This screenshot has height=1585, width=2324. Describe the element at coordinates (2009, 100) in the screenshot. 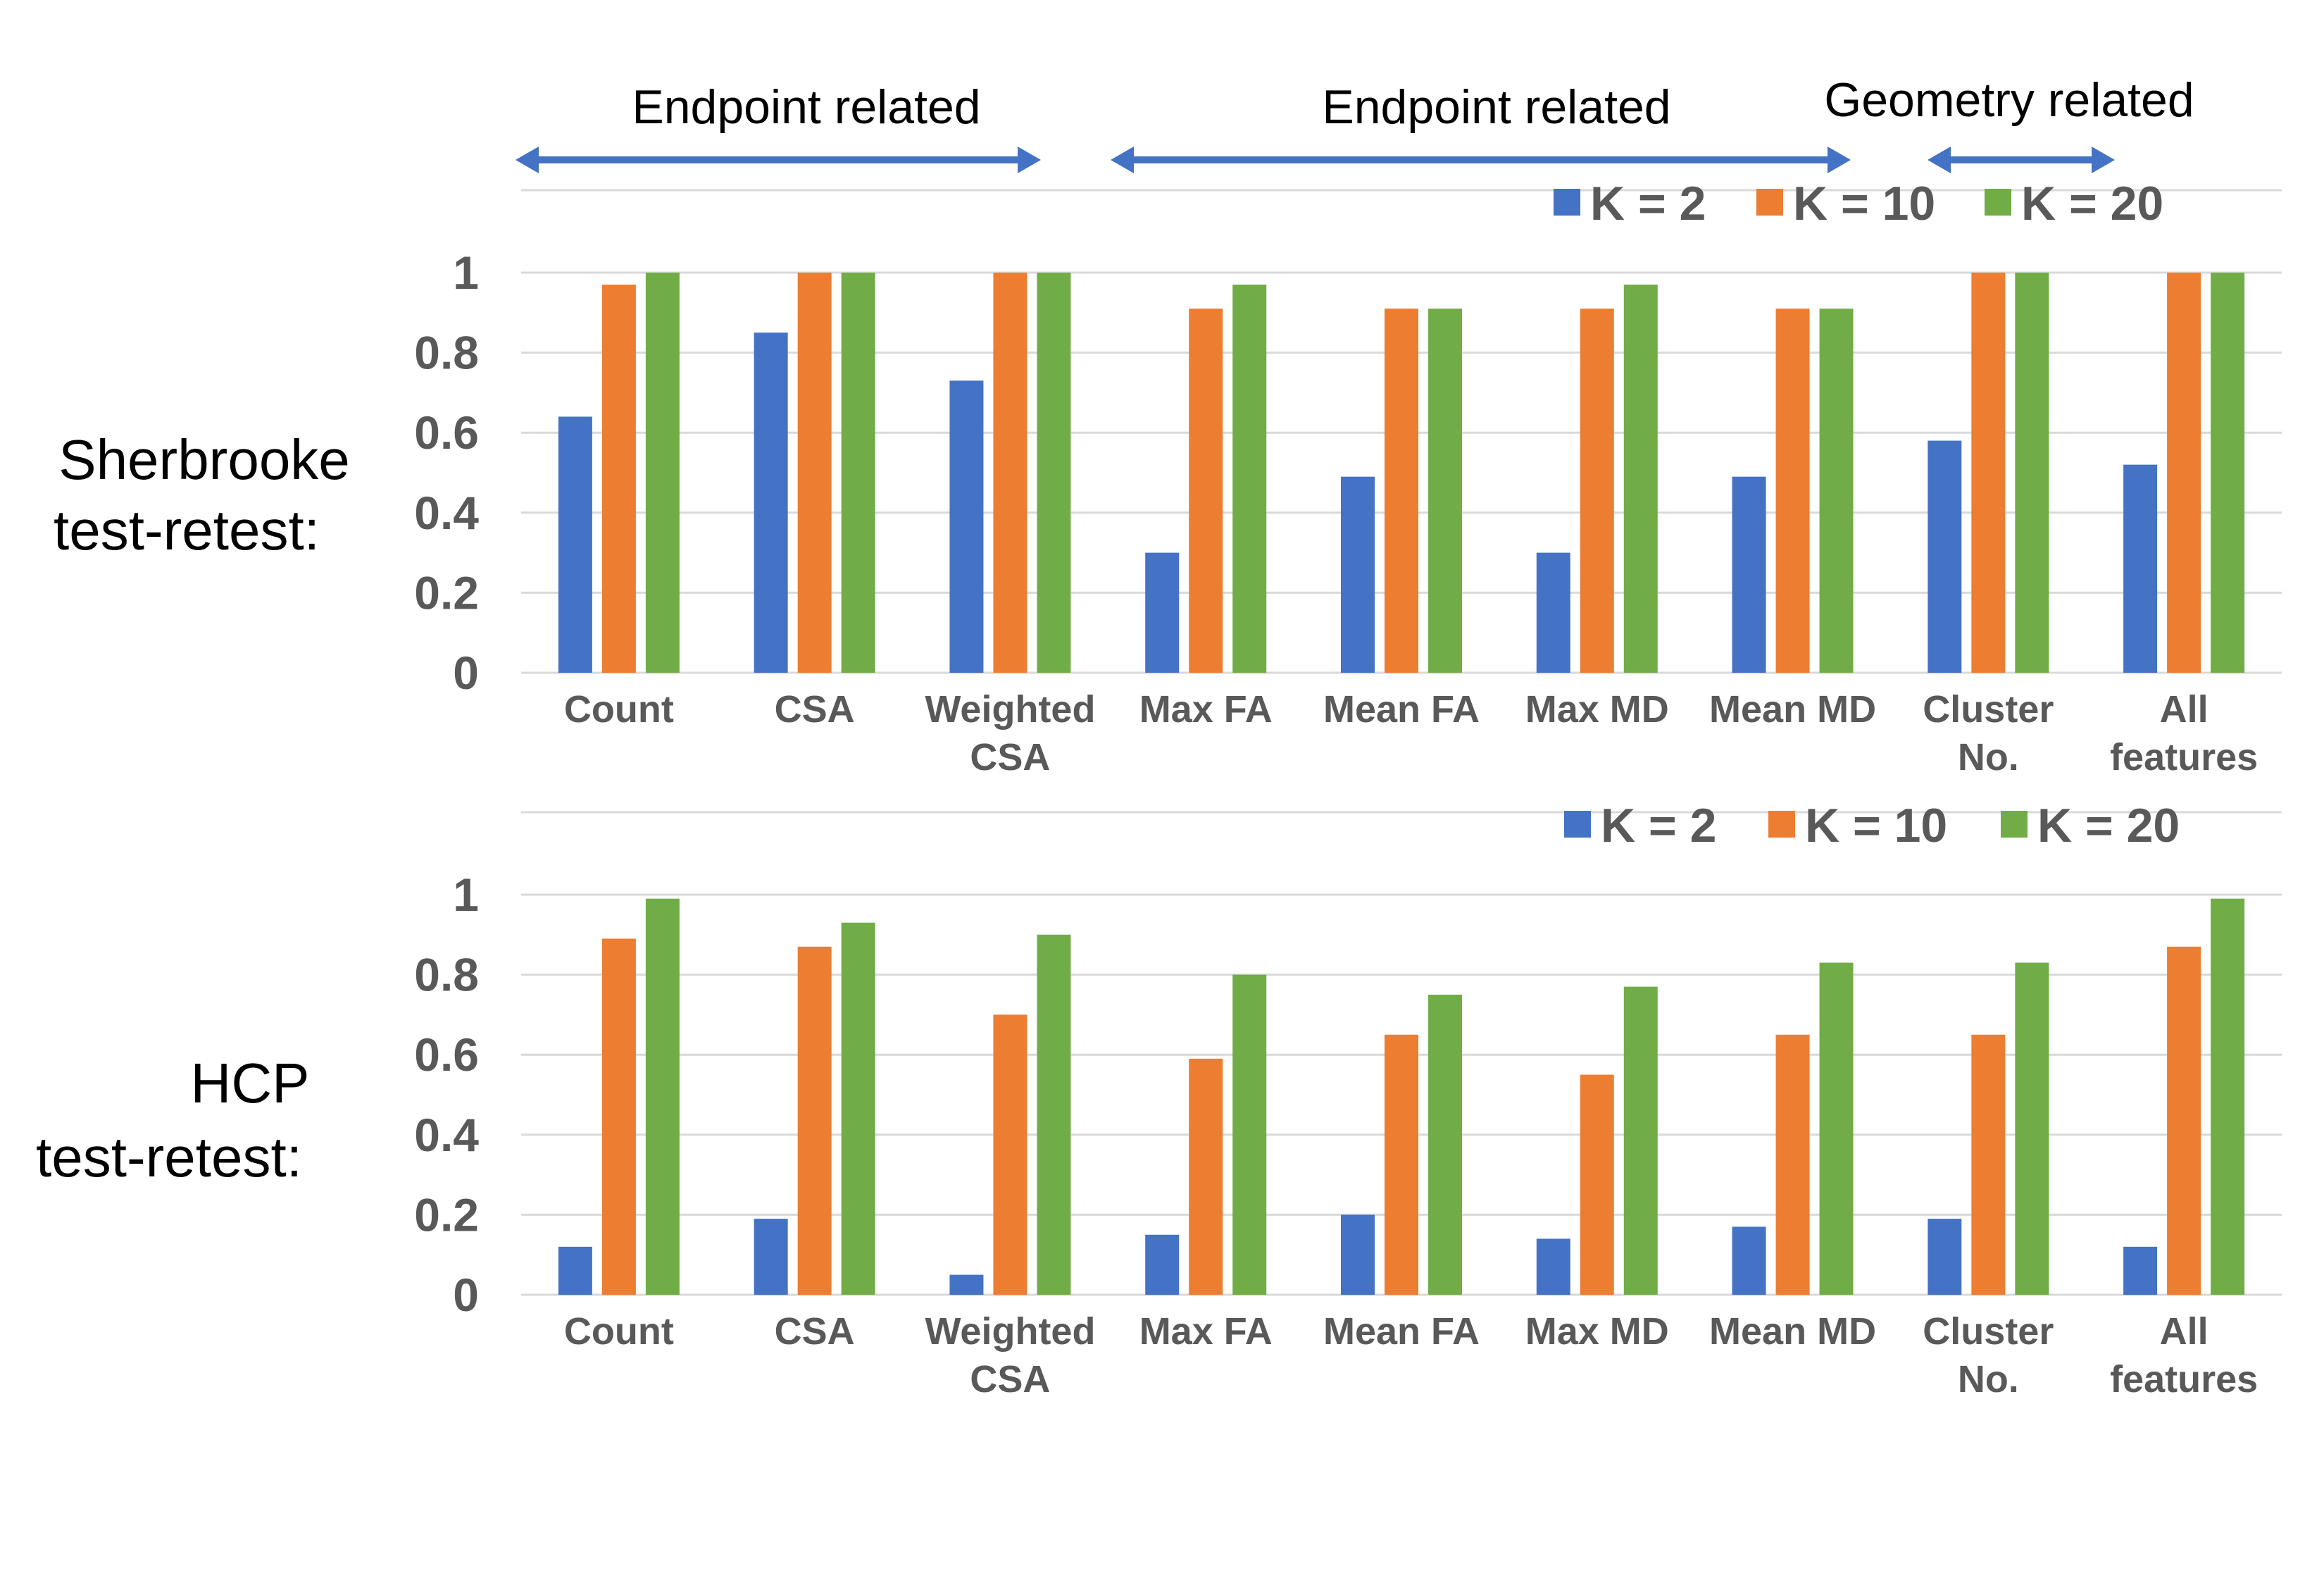

I see `group-label-3: Geometry related` at that location.